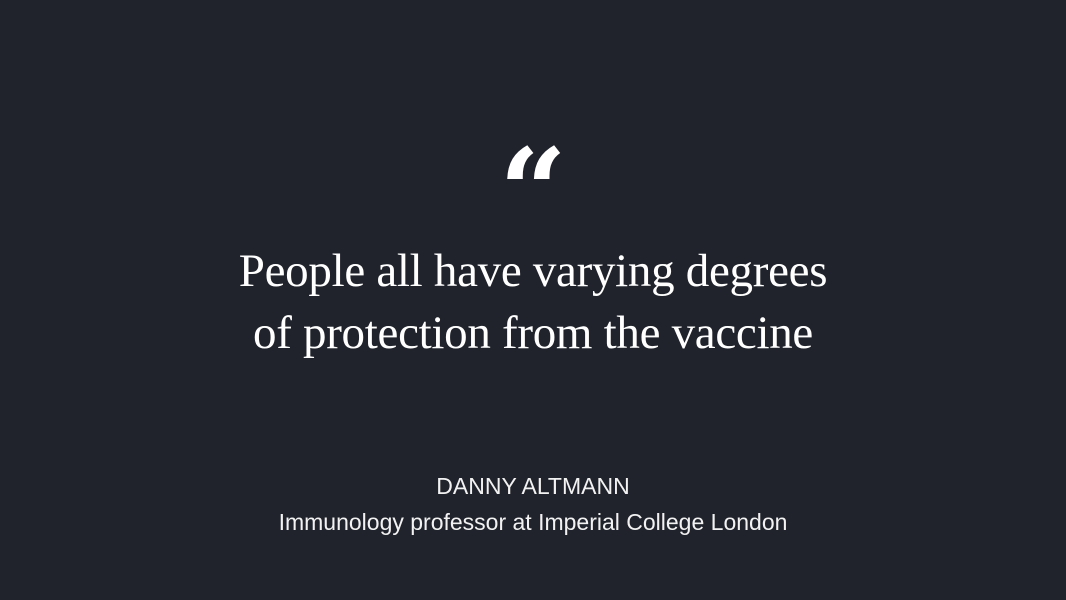 The image size is (1066, 600). Describe the element at coordinates (533, 333) in the screenshot. I see `quote-line: of protection from the vaccine` at that location.